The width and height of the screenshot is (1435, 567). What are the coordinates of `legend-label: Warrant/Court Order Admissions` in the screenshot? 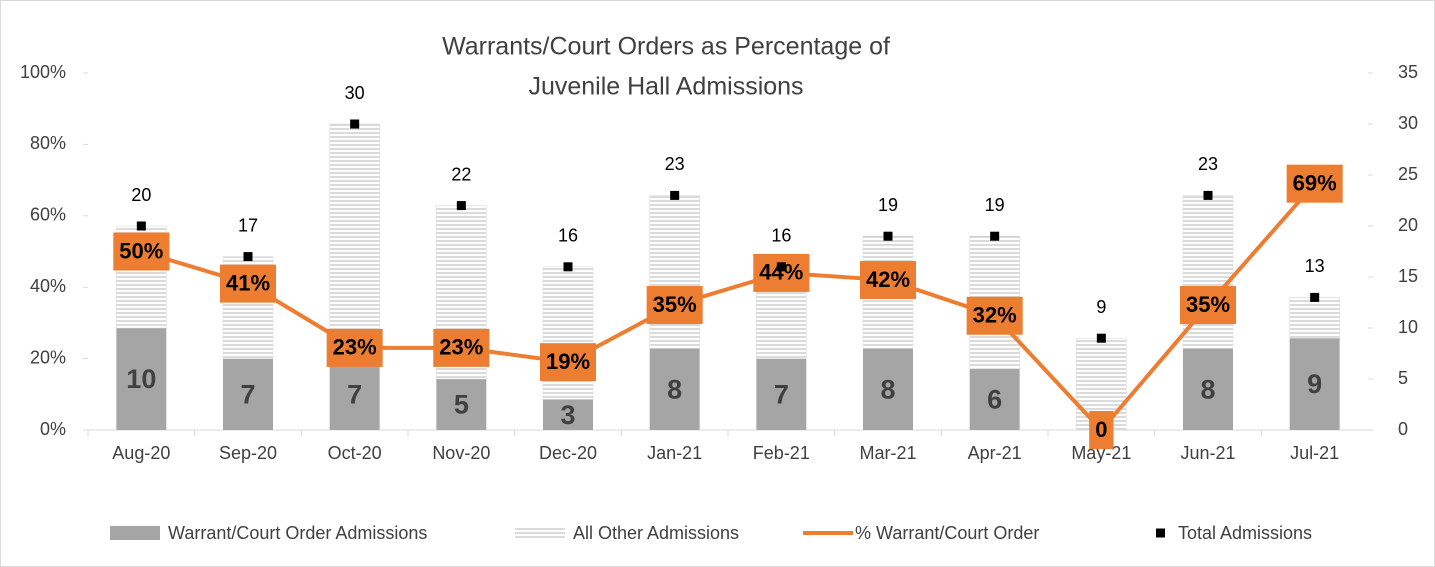 It's located at (297, 533).